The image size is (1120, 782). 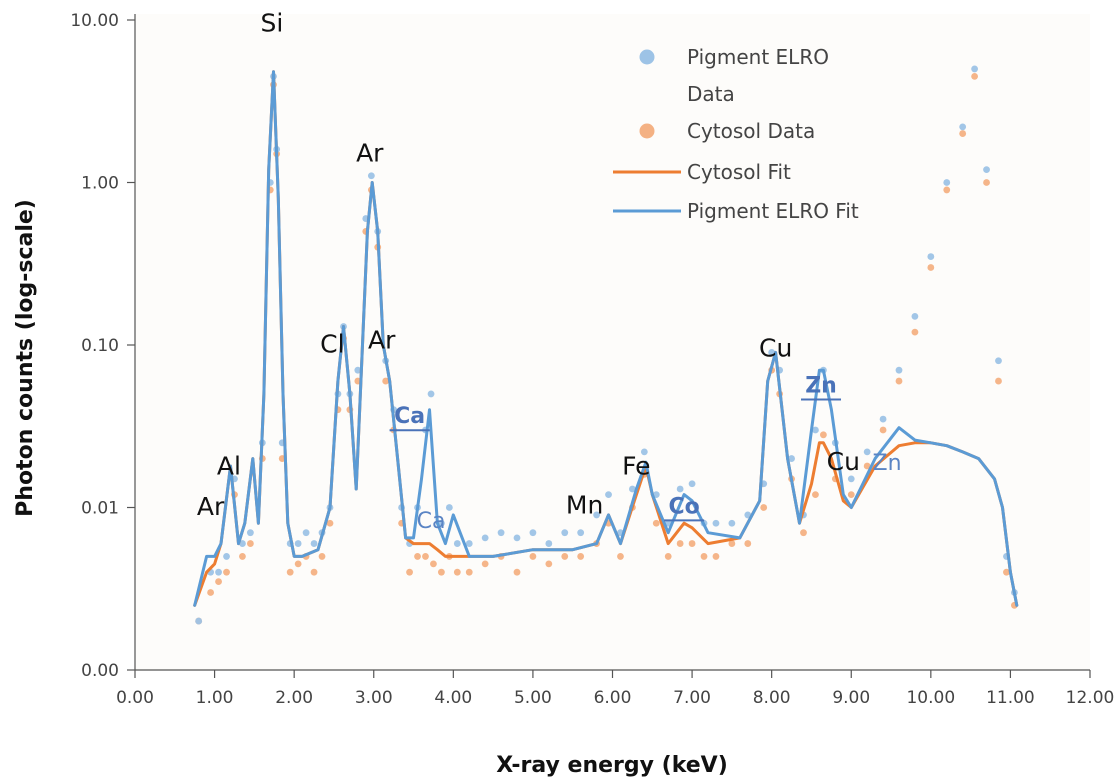 I want to click on y-tick-label: 0.00, so click(x=100, y=671).